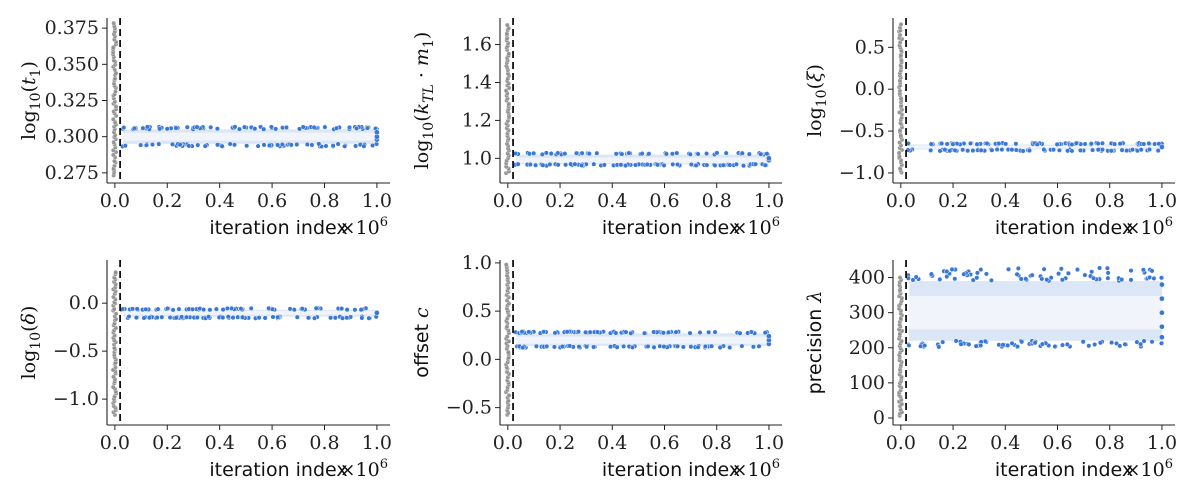  What do you see at coordinates (901, 443) in the screenshot?
I see `x-tick-label: 0.0` at bounding box center [901, 443].